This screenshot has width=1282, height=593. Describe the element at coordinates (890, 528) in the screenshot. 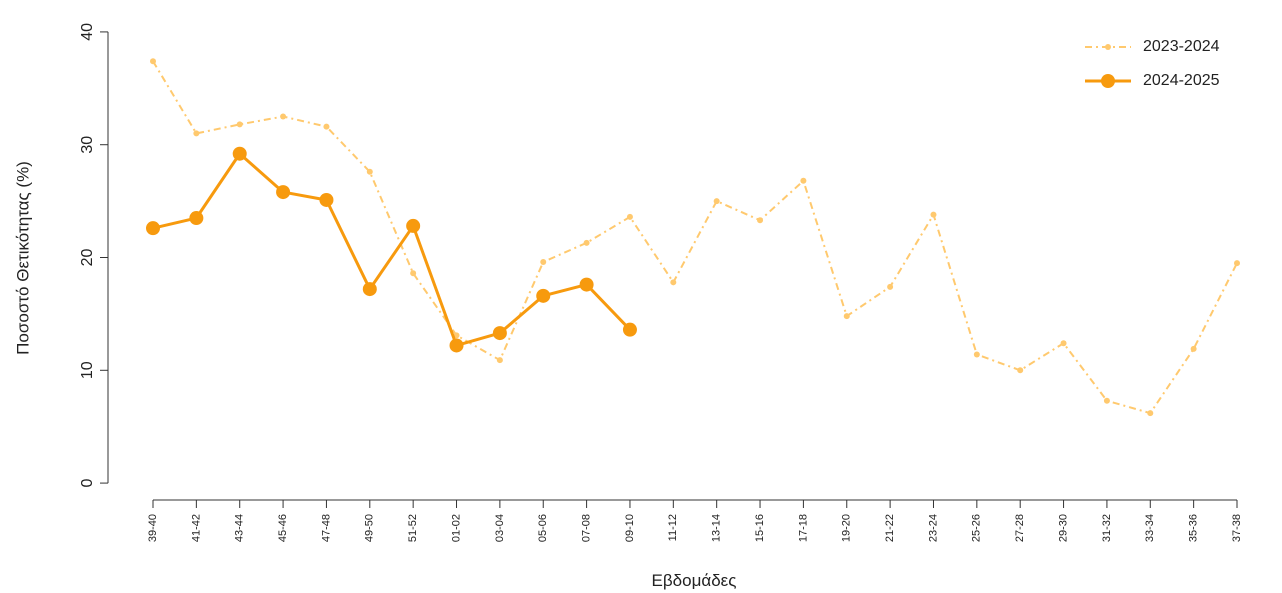

I see `x-tick-label: 21-22` at that location.